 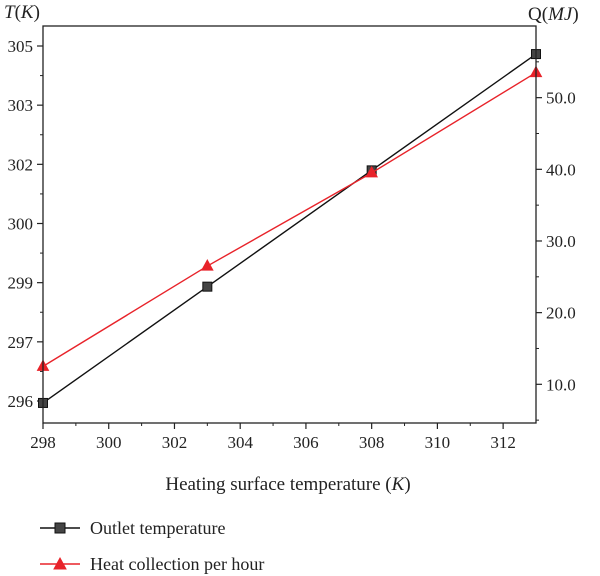 I want to click on legend-marker-triangle, so click(x=60, y=563).